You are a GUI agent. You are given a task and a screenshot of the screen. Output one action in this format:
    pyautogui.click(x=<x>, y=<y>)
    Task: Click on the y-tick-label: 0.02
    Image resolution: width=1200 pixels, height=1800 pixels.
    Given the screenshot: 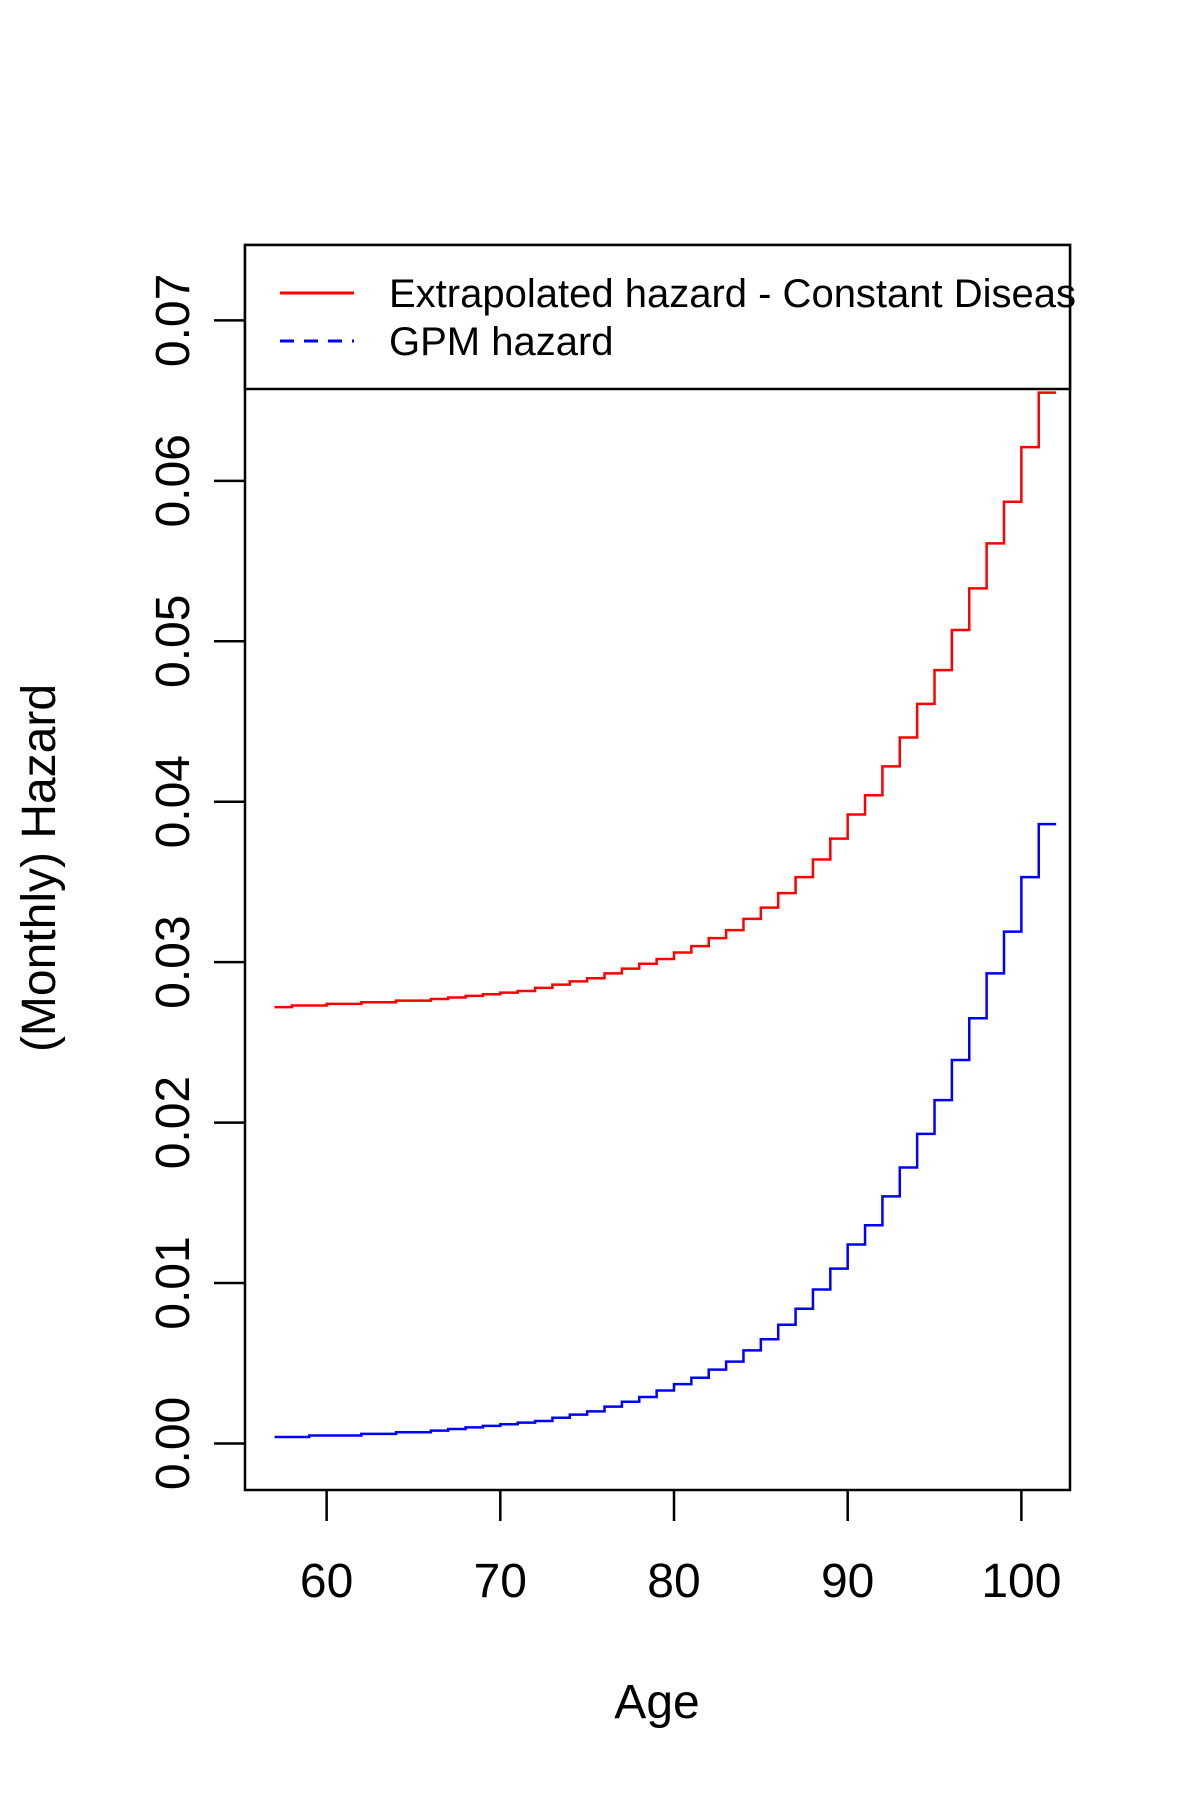 What is the action you would take?
    pyautogui.click(x=173, y=1122)
    